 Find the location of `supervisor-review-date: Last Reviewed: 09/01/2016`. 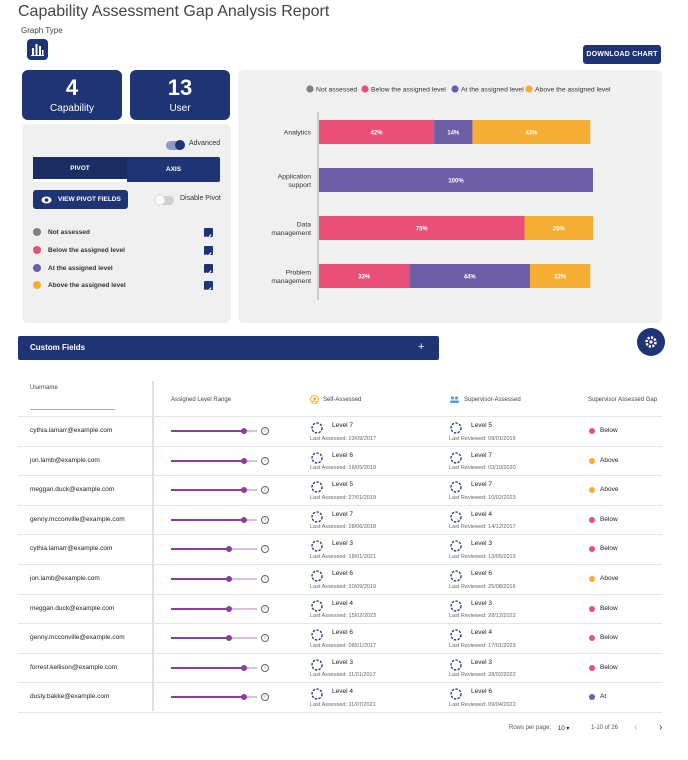

supervisor-review-date: Last Reviewed: 09/01/2016 is located at coordinates (482, 438).